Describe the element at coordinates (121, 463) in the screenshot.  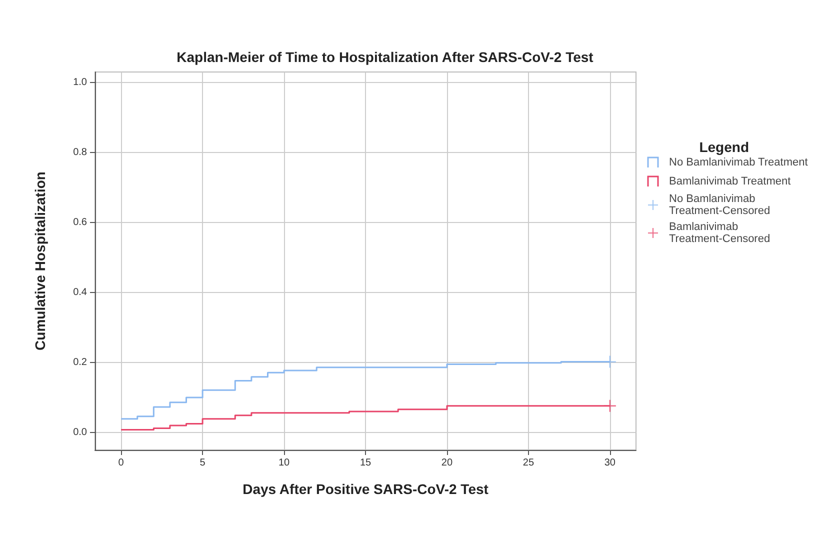
I see `x-tick-label: 0` at that location.